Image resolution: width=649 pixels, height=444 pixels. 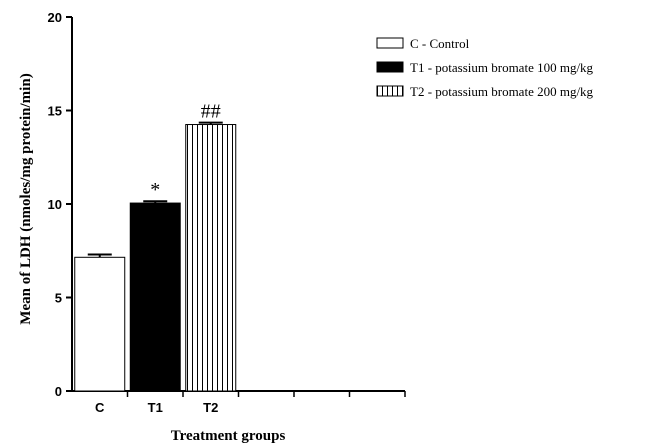 What do you see at coordinates (58, 391) in the screenshot?
I see `y-tick-label: 0` at bounding box center [58, 391].